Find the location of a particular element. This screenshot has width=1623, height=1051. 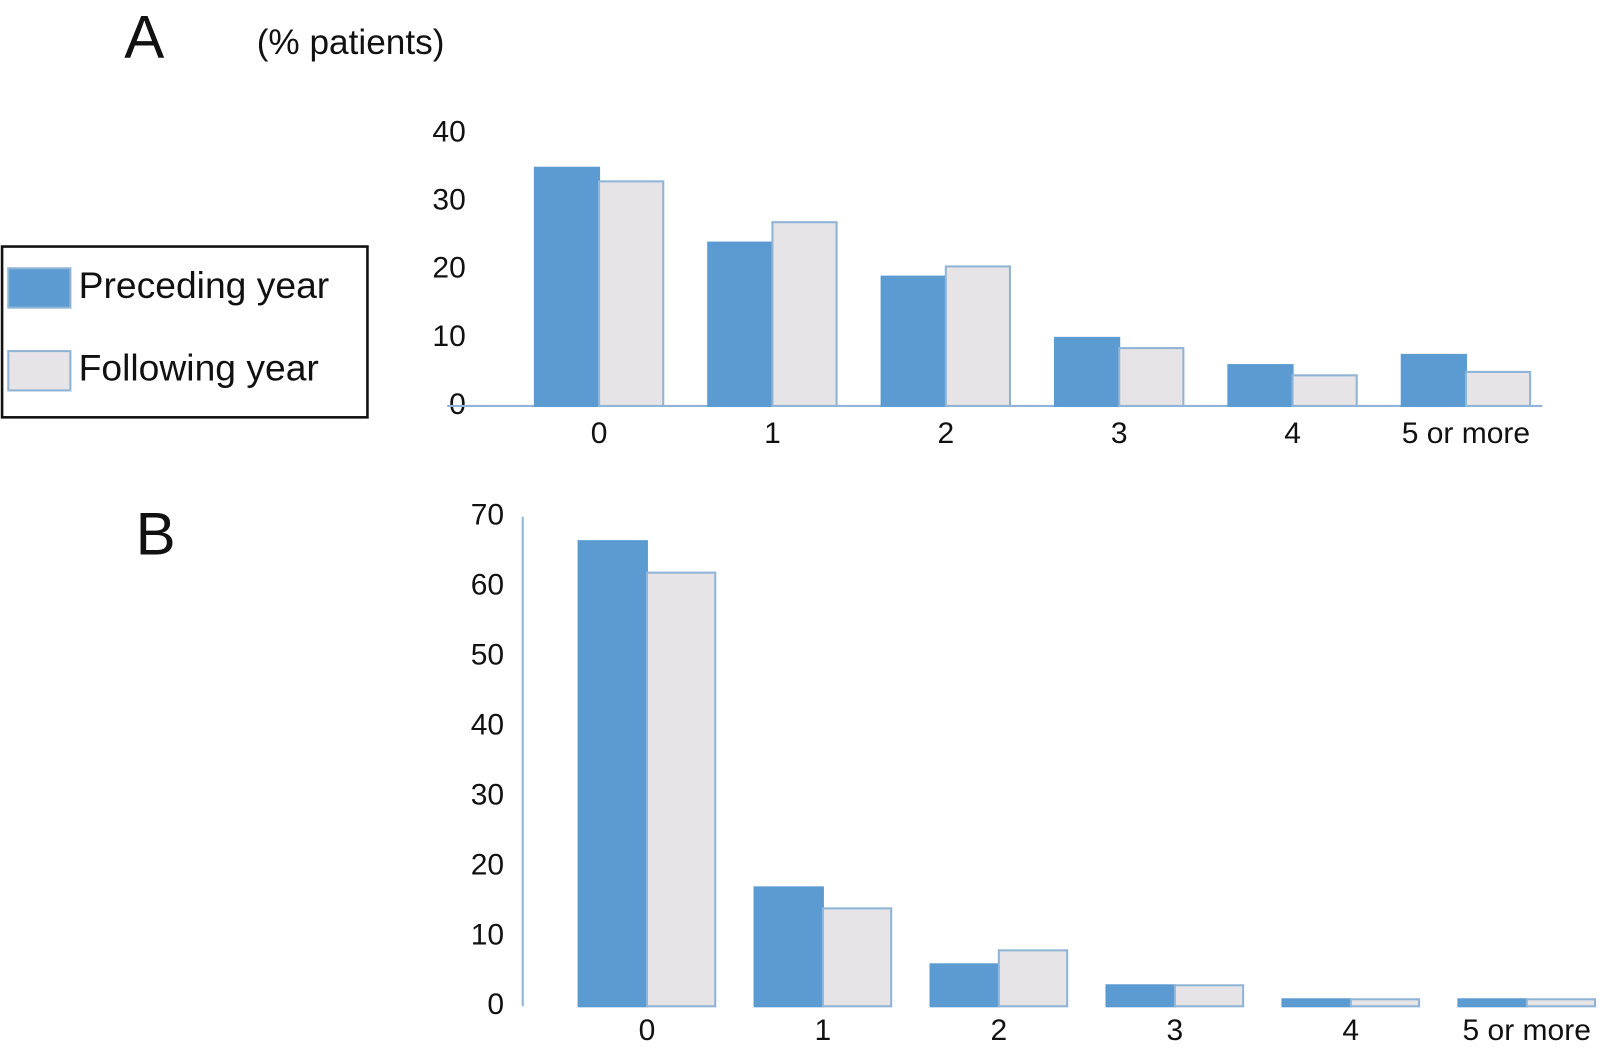

y-tick-label: 50 is located at coordinates (487, 655).